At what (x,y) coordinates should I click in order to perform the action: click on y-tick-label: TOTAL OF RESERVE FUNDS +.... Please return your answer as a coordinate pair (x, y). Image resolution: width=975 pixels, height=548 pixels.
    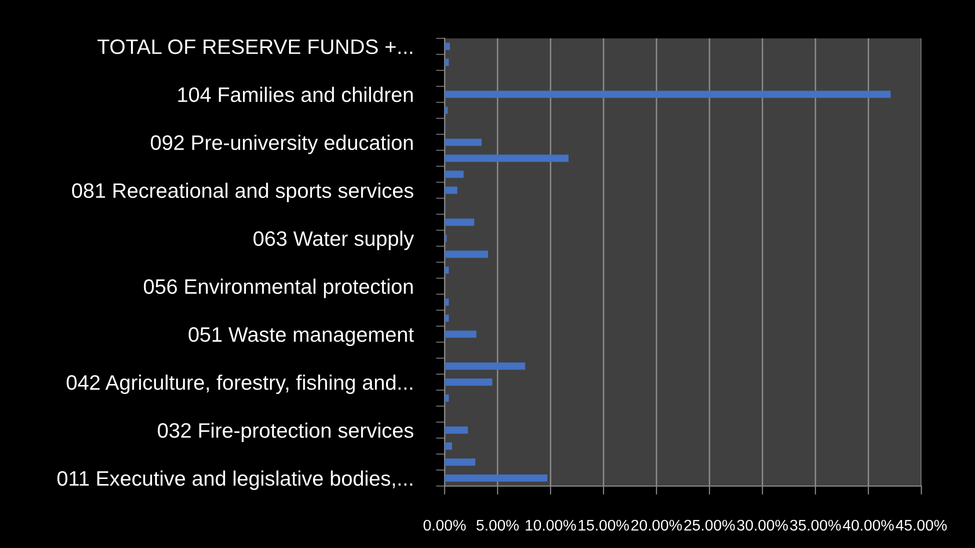
    Looking at the image, I should click on (254, 46).